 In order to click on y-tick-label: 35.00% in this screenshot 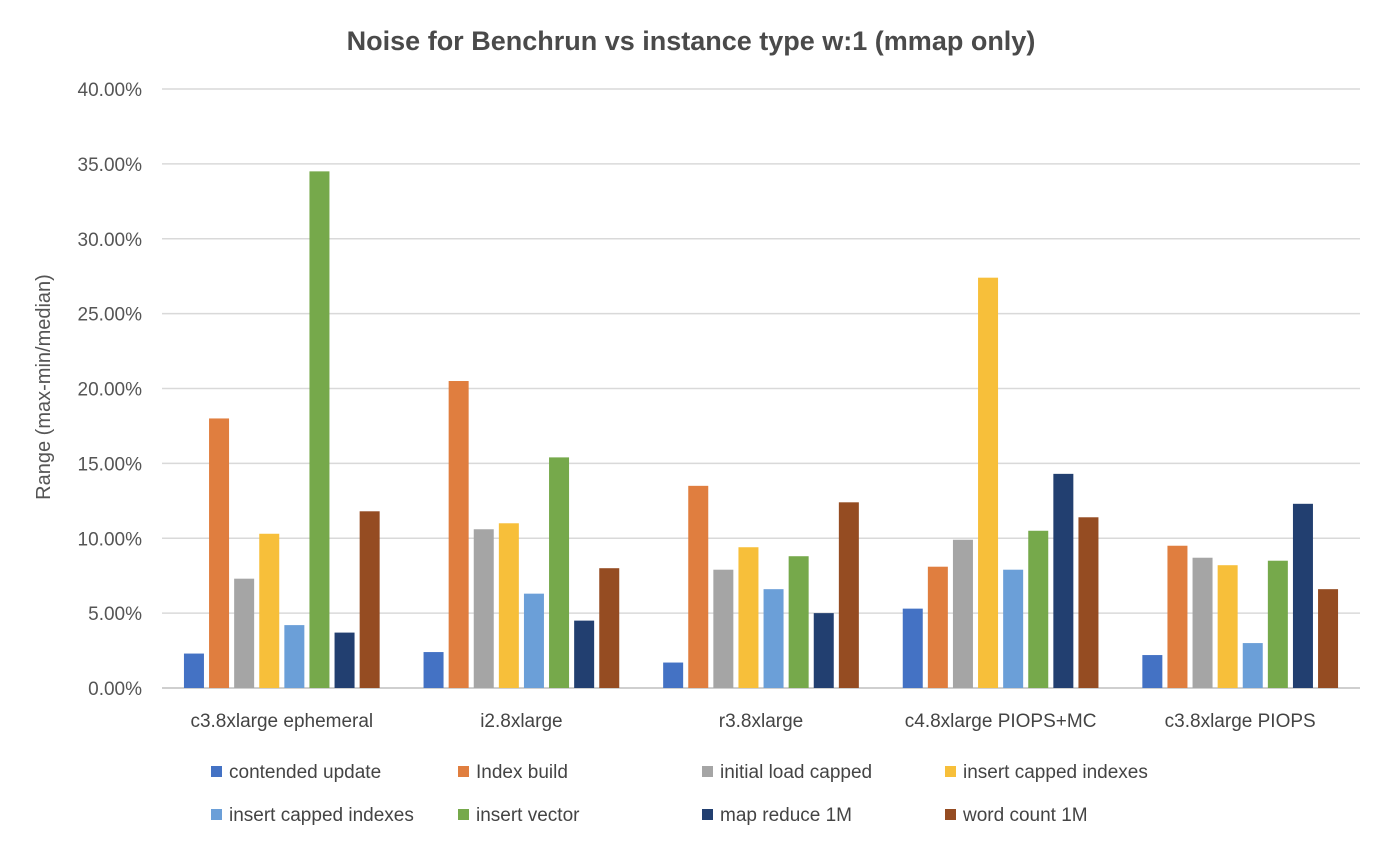, I will do `click(110, 165)`.